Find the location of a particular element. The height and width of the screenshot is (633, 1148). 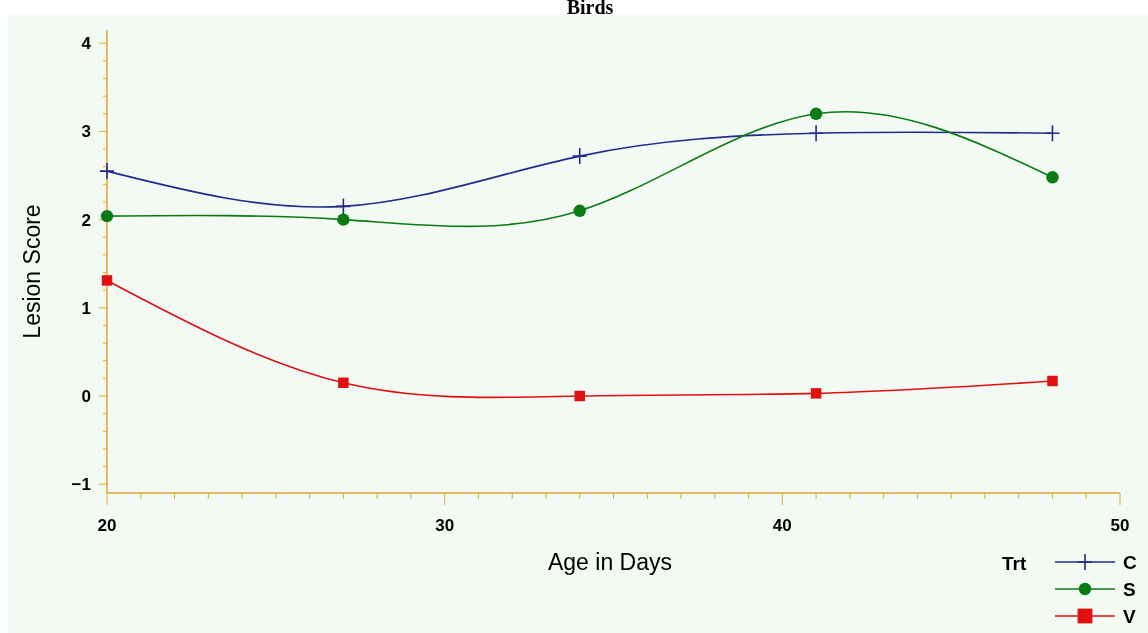

legend-title: Trt is located at coordinates (1014, 563).